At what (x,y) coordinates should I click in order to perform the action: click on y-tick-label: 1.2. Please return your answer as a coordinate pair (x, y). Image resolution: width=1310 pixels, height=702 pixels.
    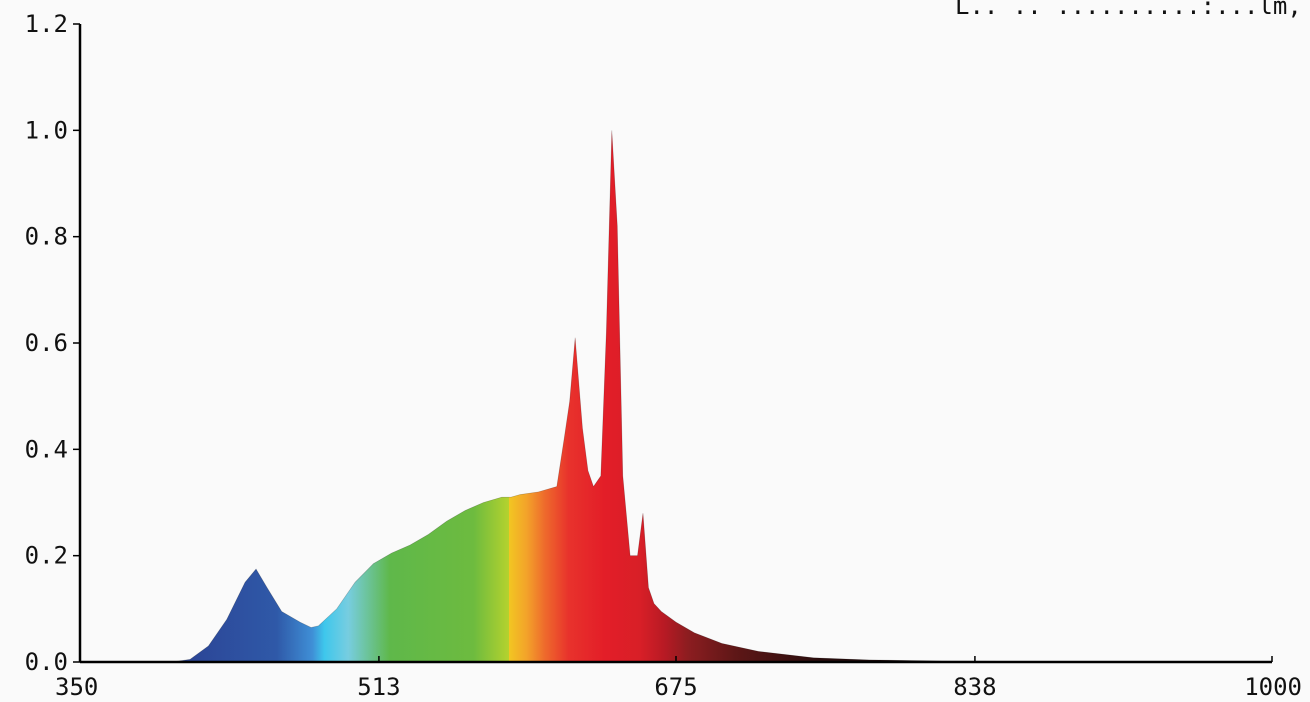
    Looking at the image, I should click on (46, 24).